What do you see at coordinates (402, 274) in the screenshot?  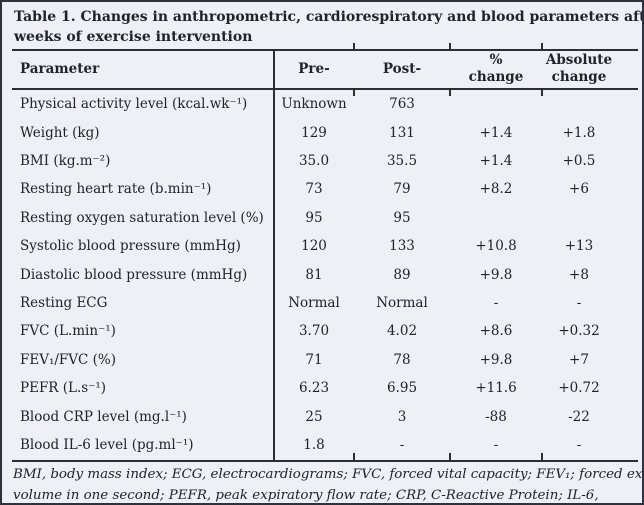 I see `cell-post: 89` at bounding box center [402, 274].